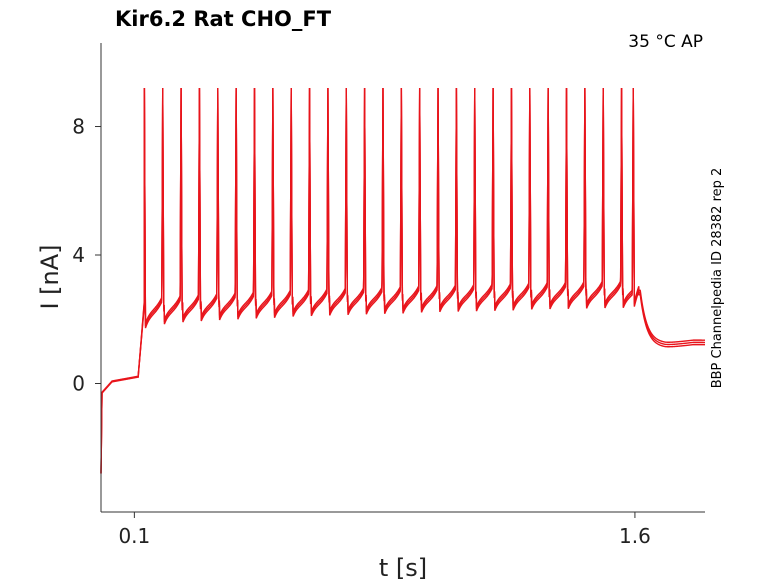  I want to click on condition-label: 35 °C AP, so click(665, 42).